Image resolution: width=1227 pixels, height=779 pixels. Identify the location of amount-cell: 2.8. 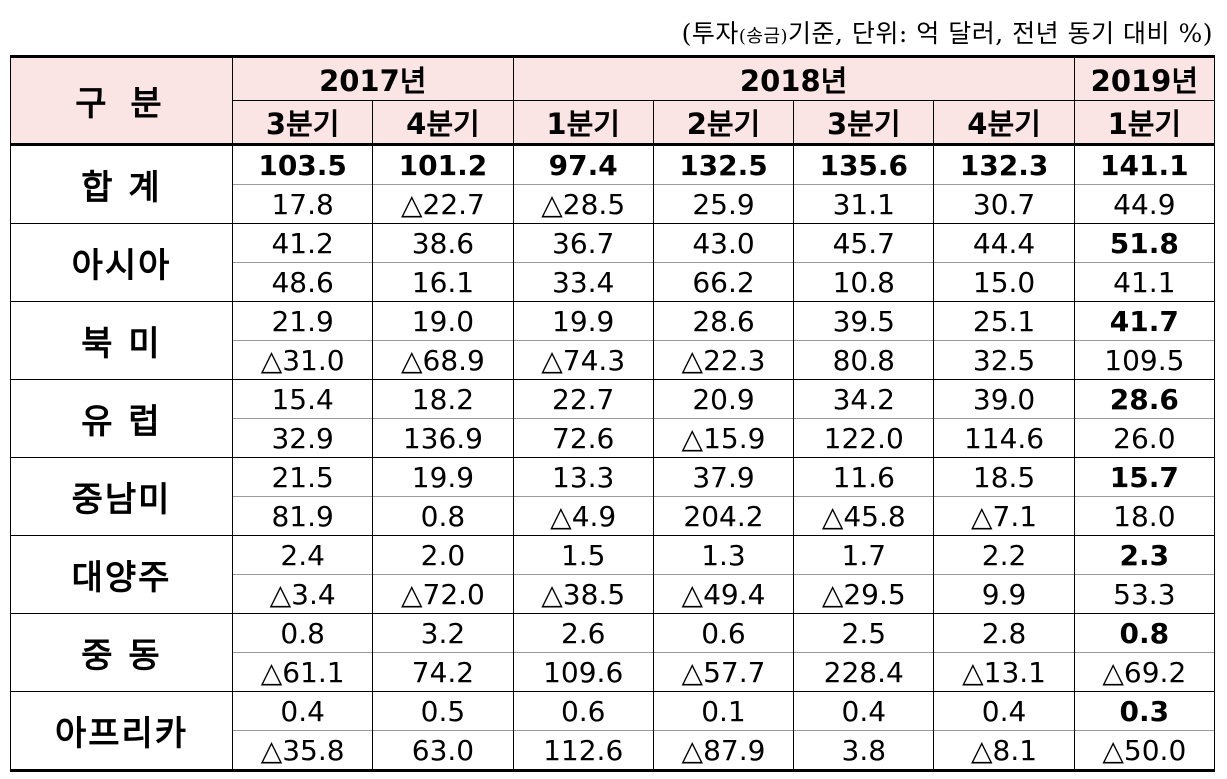
(1004, 633).